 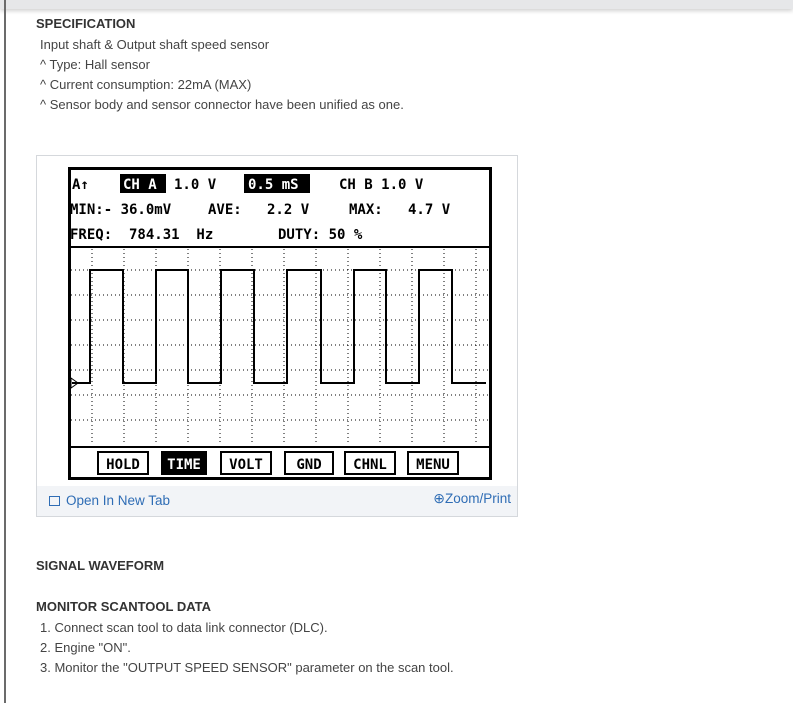 I want to click on specification-heading: SPECIFICATION, so click(x=86, y=23).